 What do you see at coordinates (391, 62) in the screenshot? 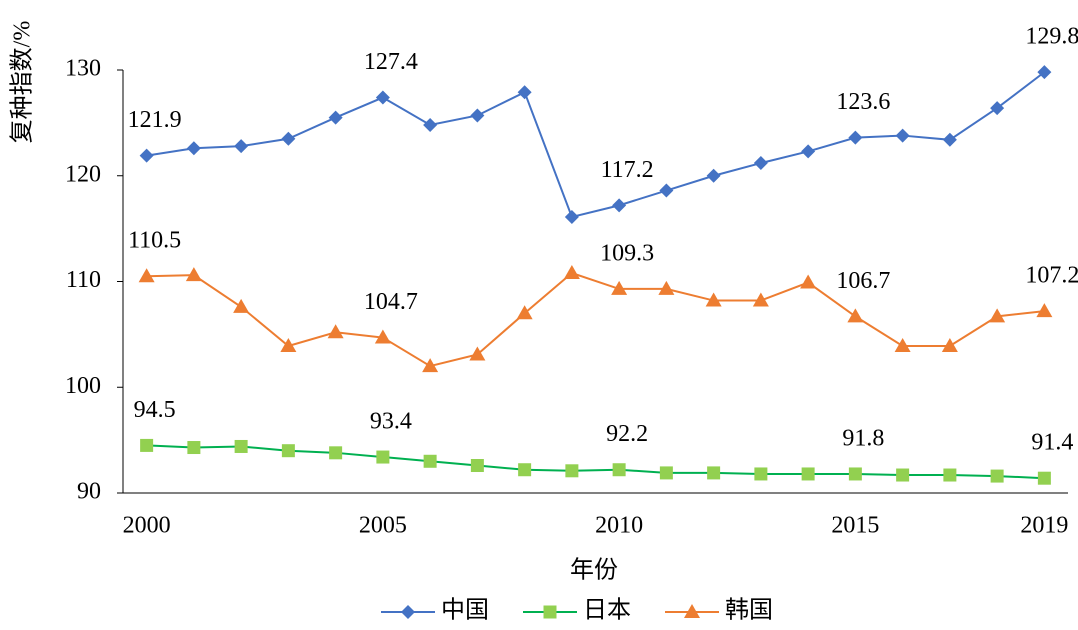
I see `data-label: 127.4` at bounding box center [391, 62].